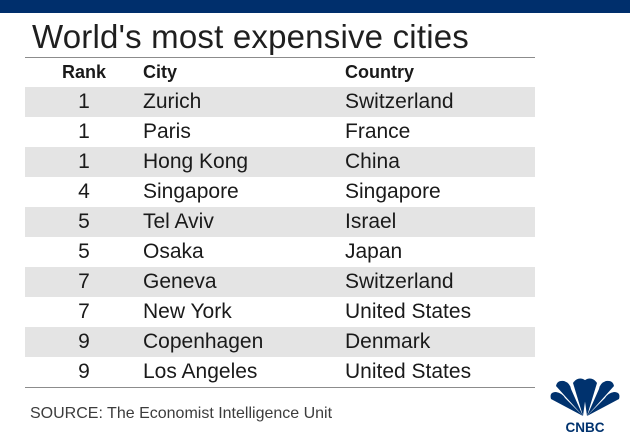 Image resolution: width=630 pixels, height=438 pixels. I want to click on table-row: 9 Los Angeles United States, so click(280, 372).